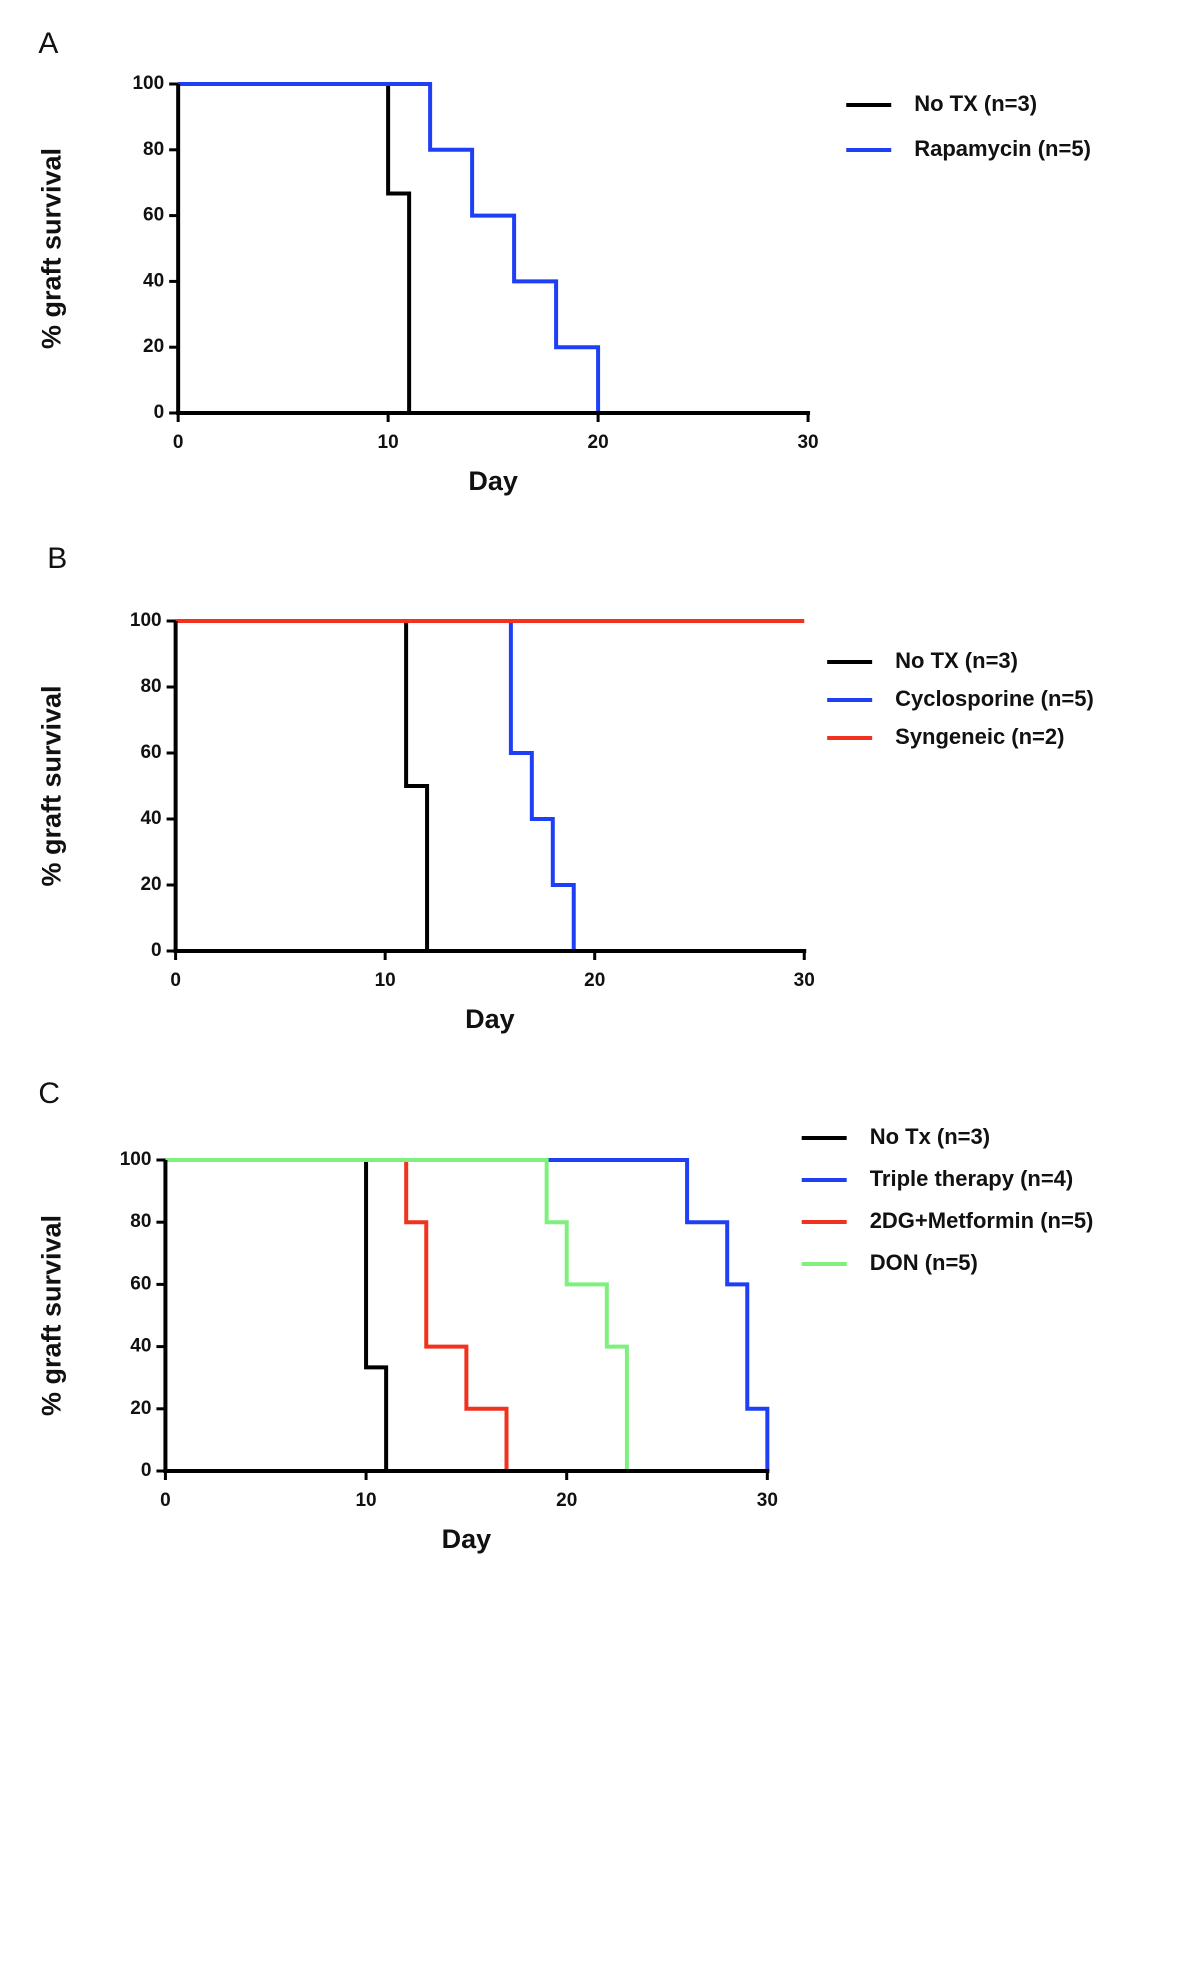 The image size is (1200, 1977). What do you see at coordinates (924, 1262) in the screenshot?
I see `legend-label: DON (n=5)` at bounding box center [924, 1262].